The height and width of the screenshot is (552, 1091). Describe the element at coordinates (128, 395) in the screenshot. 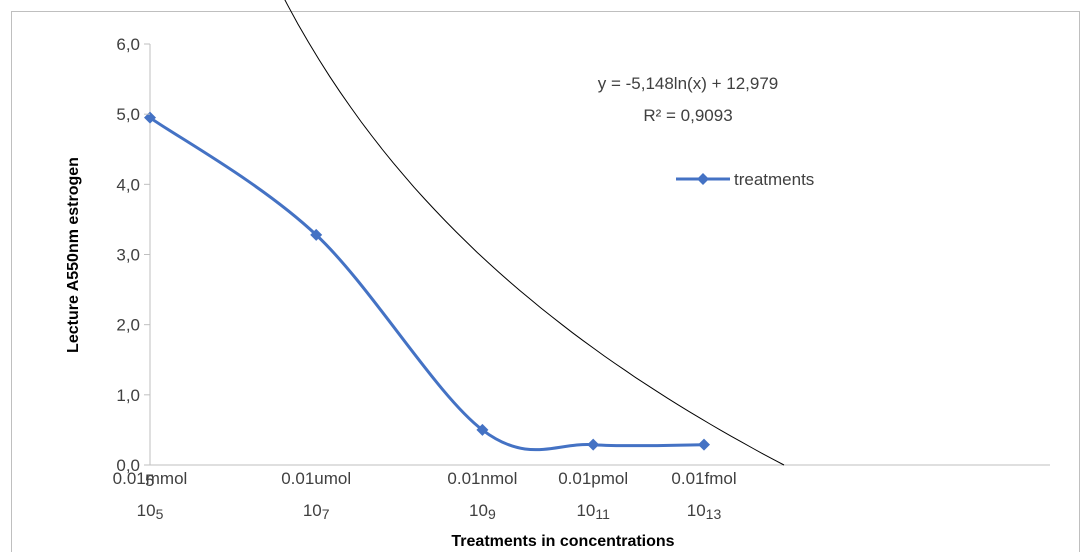

I see `y-tick-label: 1,0` at that location.